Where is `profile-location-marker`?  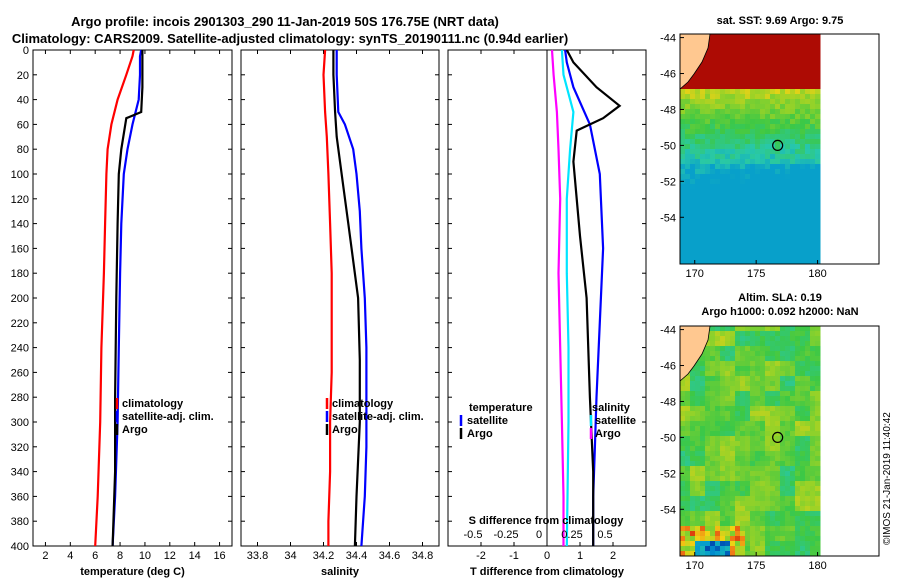
profile-location-marker is located at coordinates (778, 145).